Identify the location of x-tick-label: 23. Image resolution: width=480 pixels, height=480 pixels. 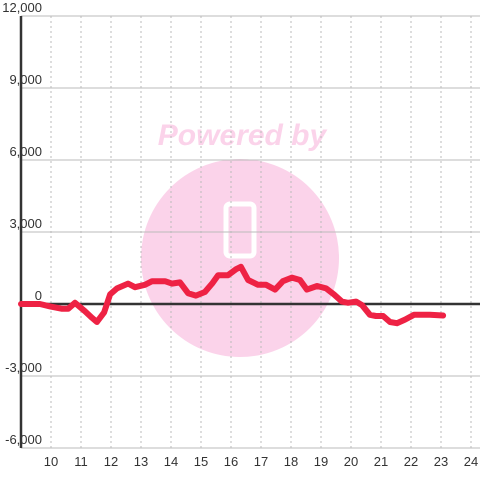
(441, 461).